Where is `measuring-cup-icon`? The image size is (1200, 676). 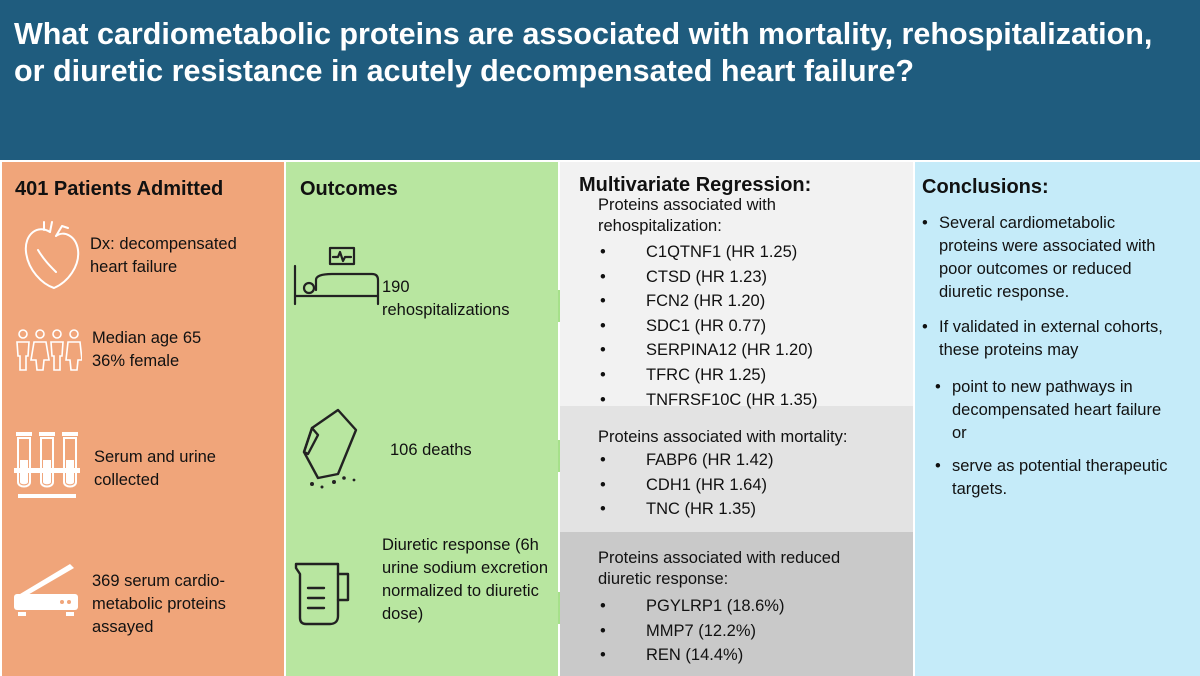
measuring-cup-icon is located at coordinates (322, 594).